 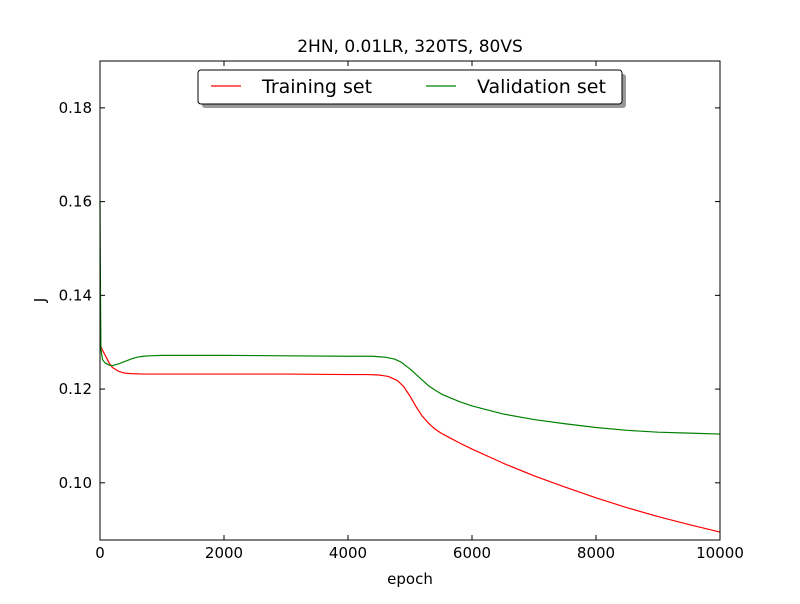 I want to click on y-tick-label-2: 0.14, so click(x=75, y=295).